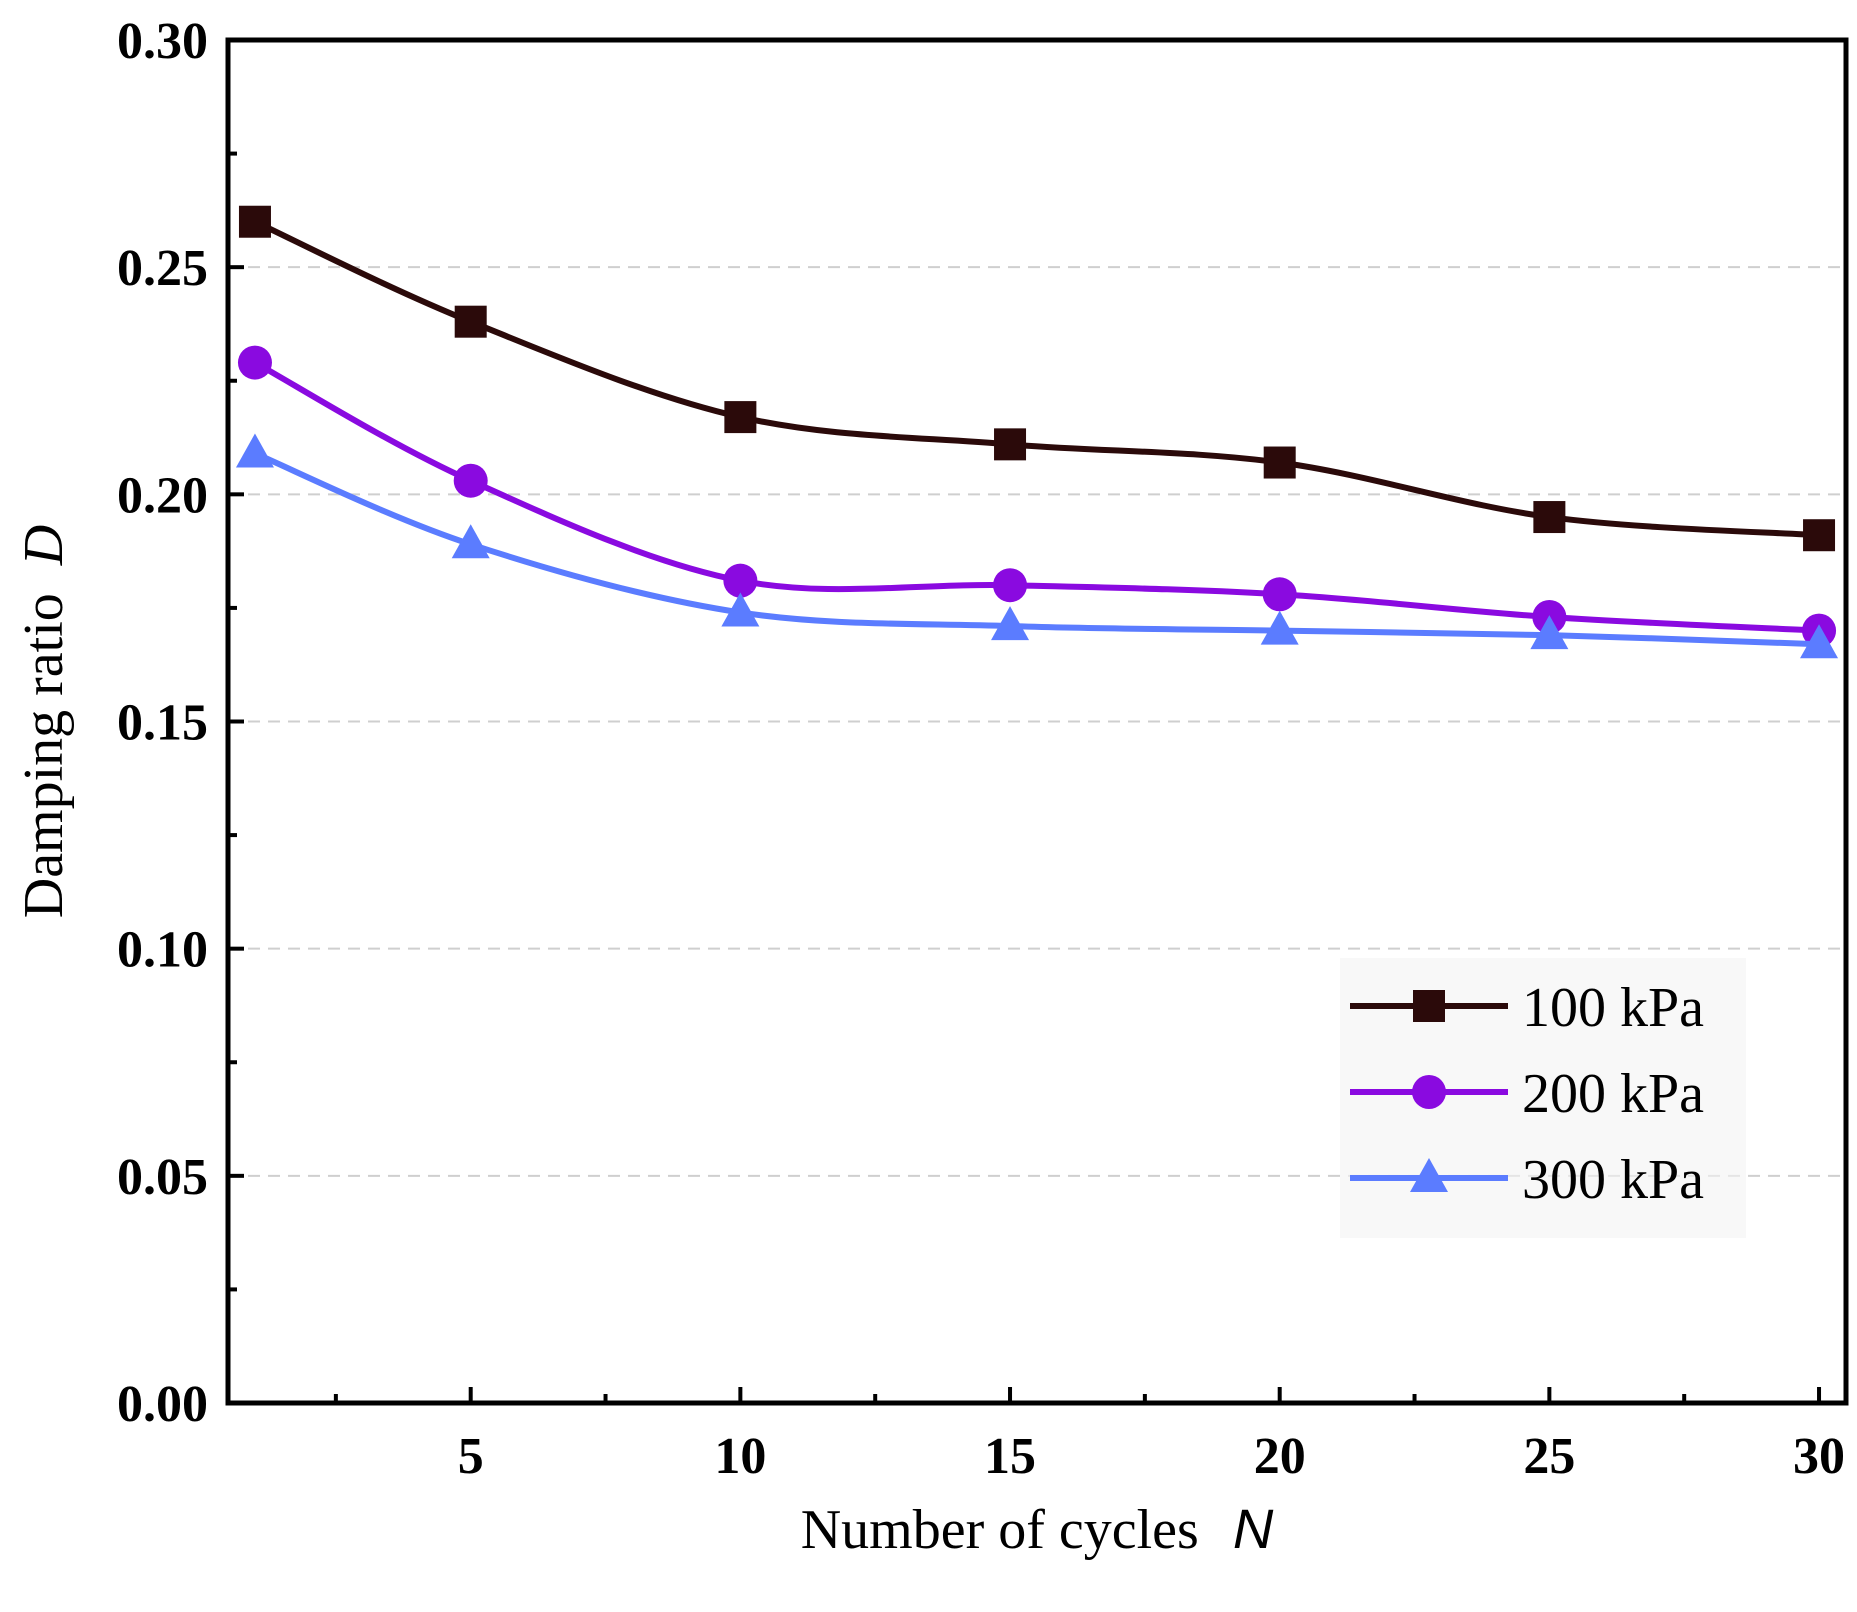  Describe the element at coordinates (162, 950) in the screenshot. I see `y-tick-label: 0.10` at that location.